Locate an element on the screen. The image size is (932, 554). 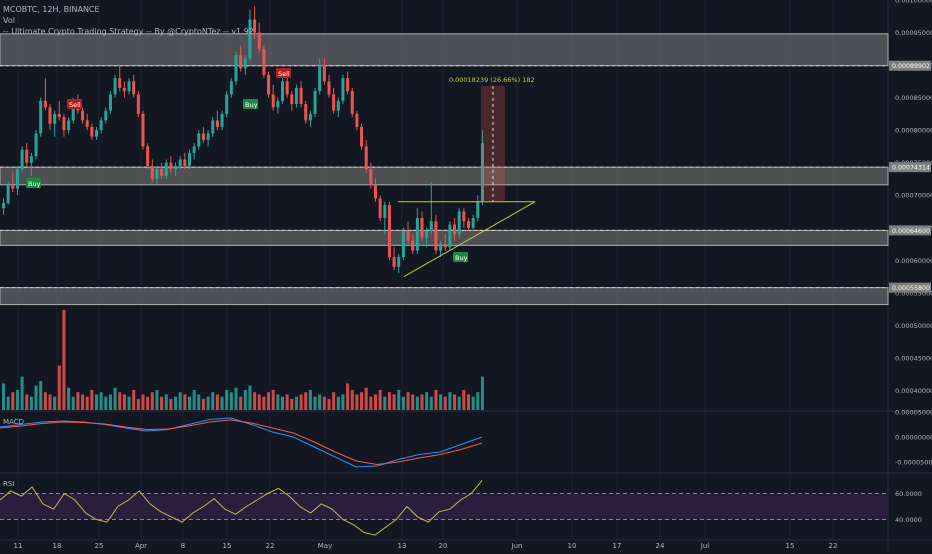
x-tick-label: 15 is located at coordinates (790, 546).